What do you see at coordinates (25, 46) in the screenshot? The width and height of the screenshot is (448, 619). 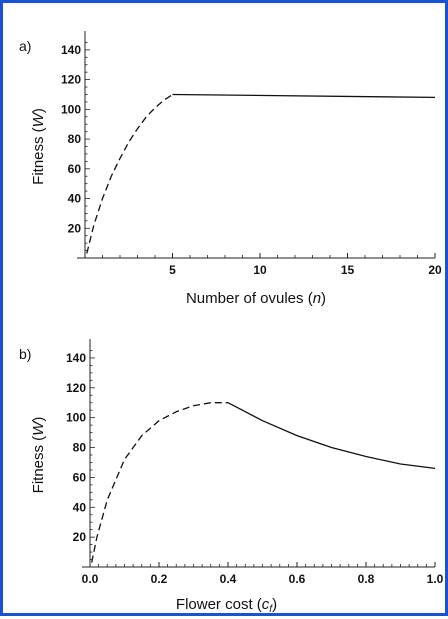 I see `panel-label: a)` at bounding box center [25, 46].